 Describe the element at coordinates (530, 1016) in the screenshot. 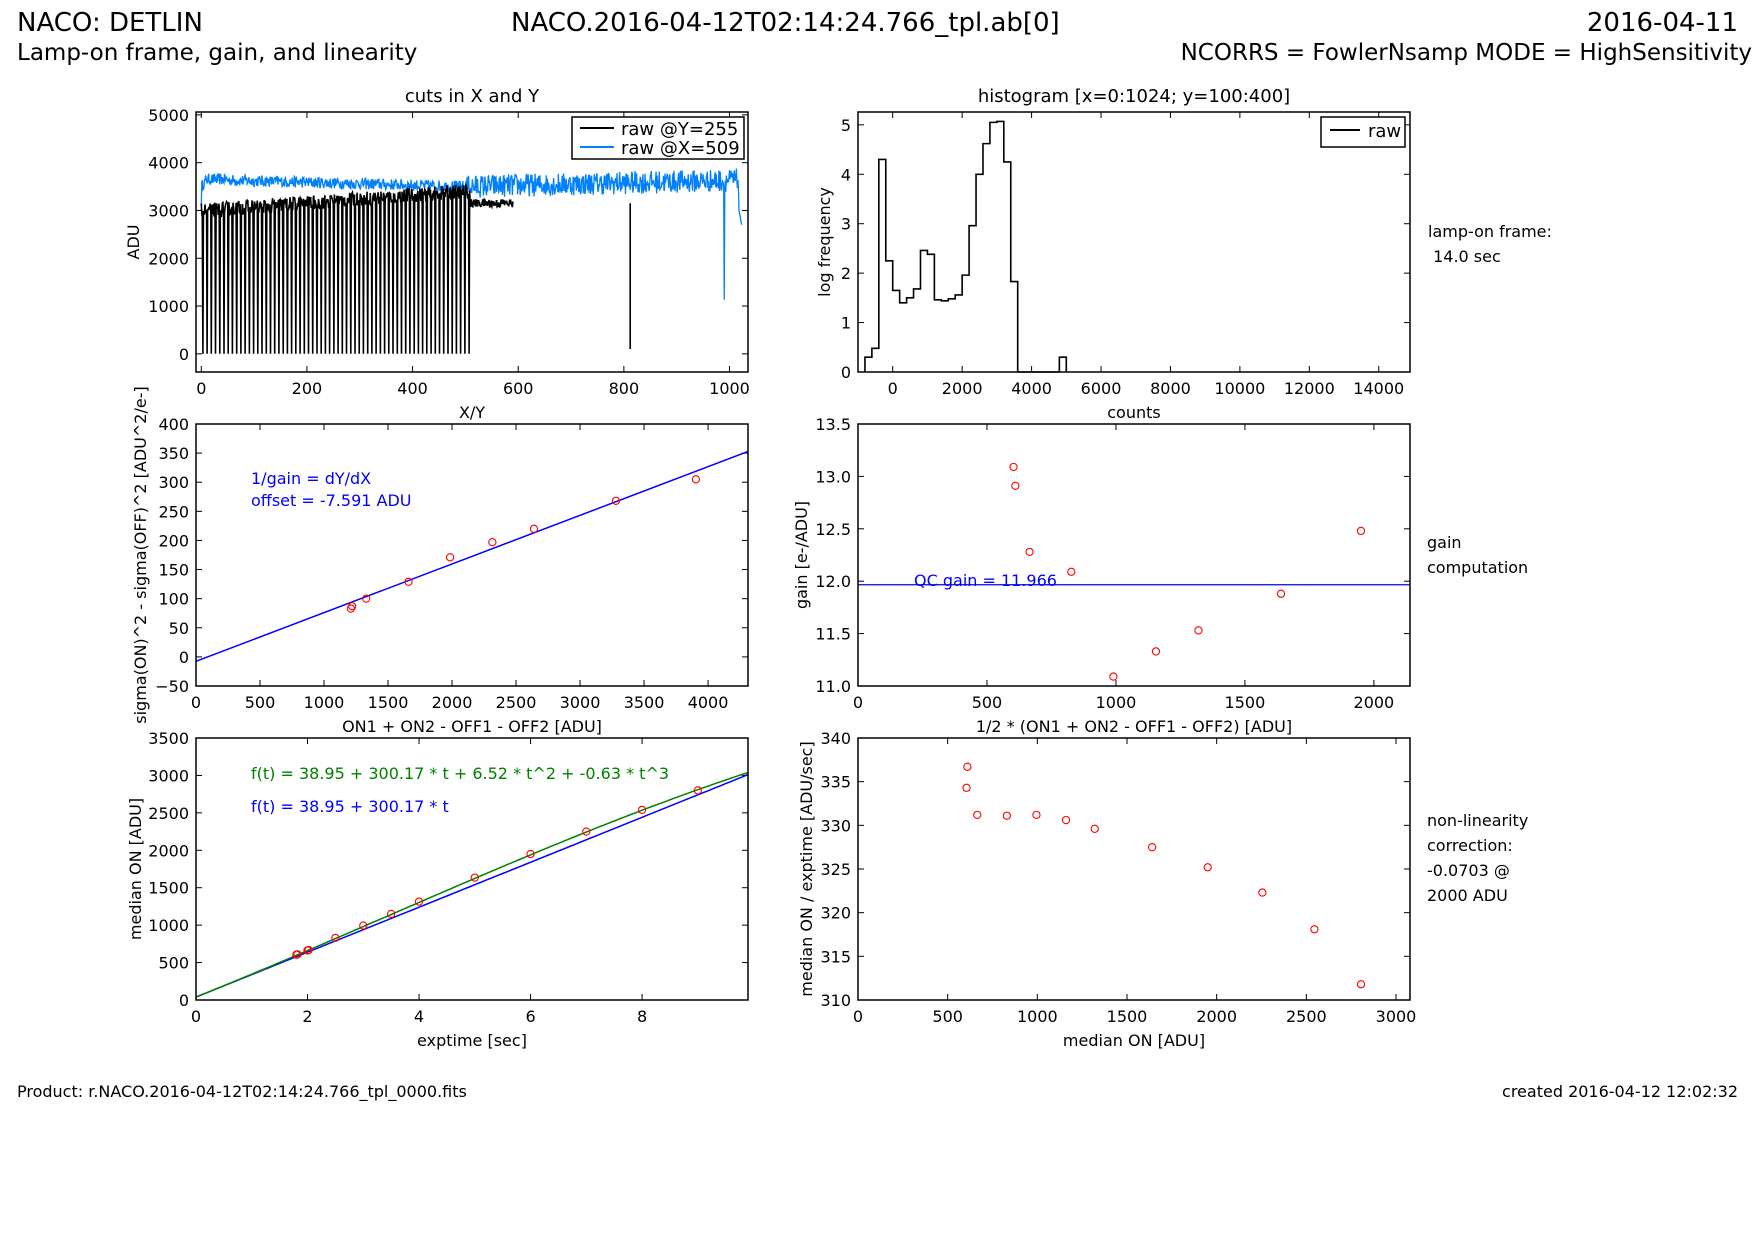

I see `x-tick-label: 6` at that location.